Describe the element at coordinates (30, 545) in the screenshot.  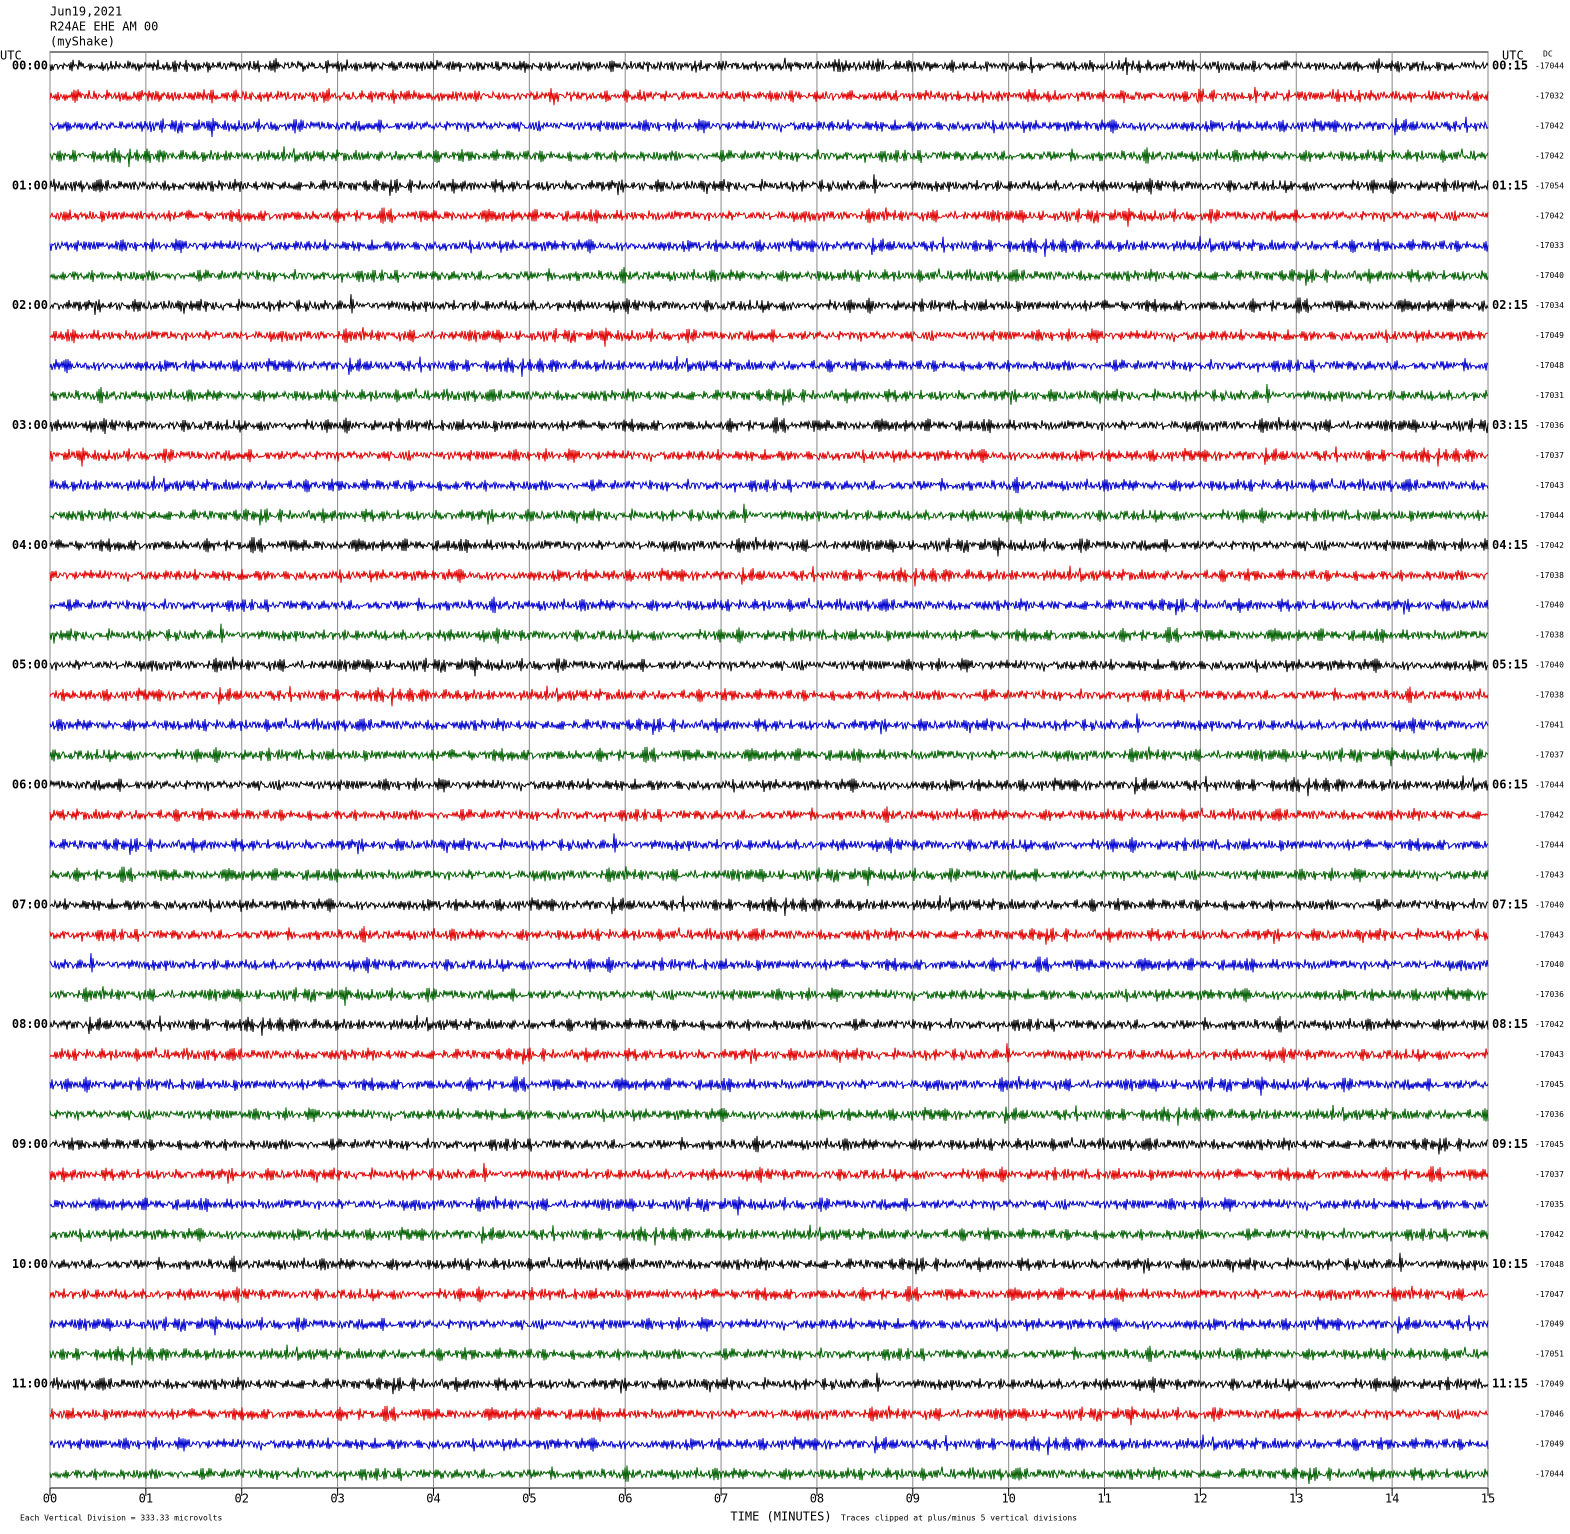
I see `left-time-label: 04:00` at that location.